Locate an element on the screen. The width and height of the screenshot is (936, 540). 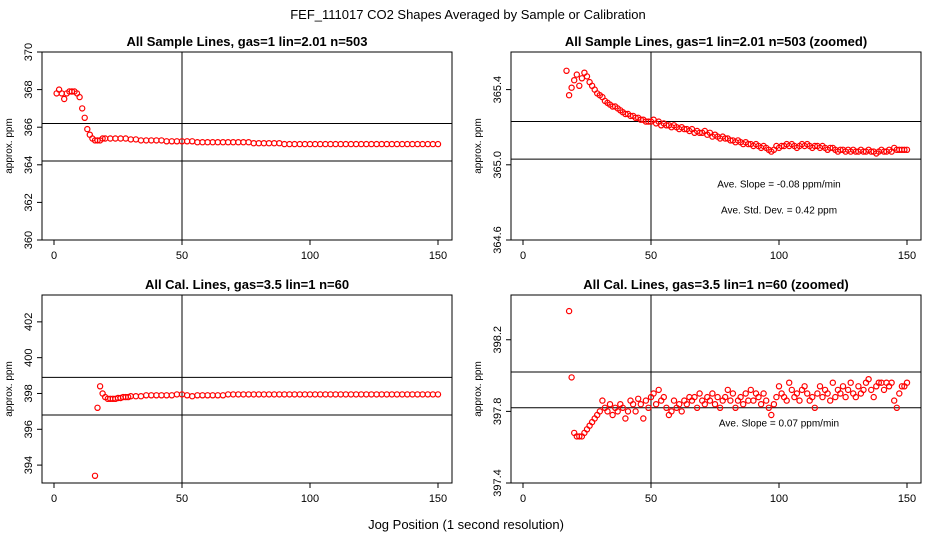
y-tick-label: 398.2 is located at coordinates (498, 340).